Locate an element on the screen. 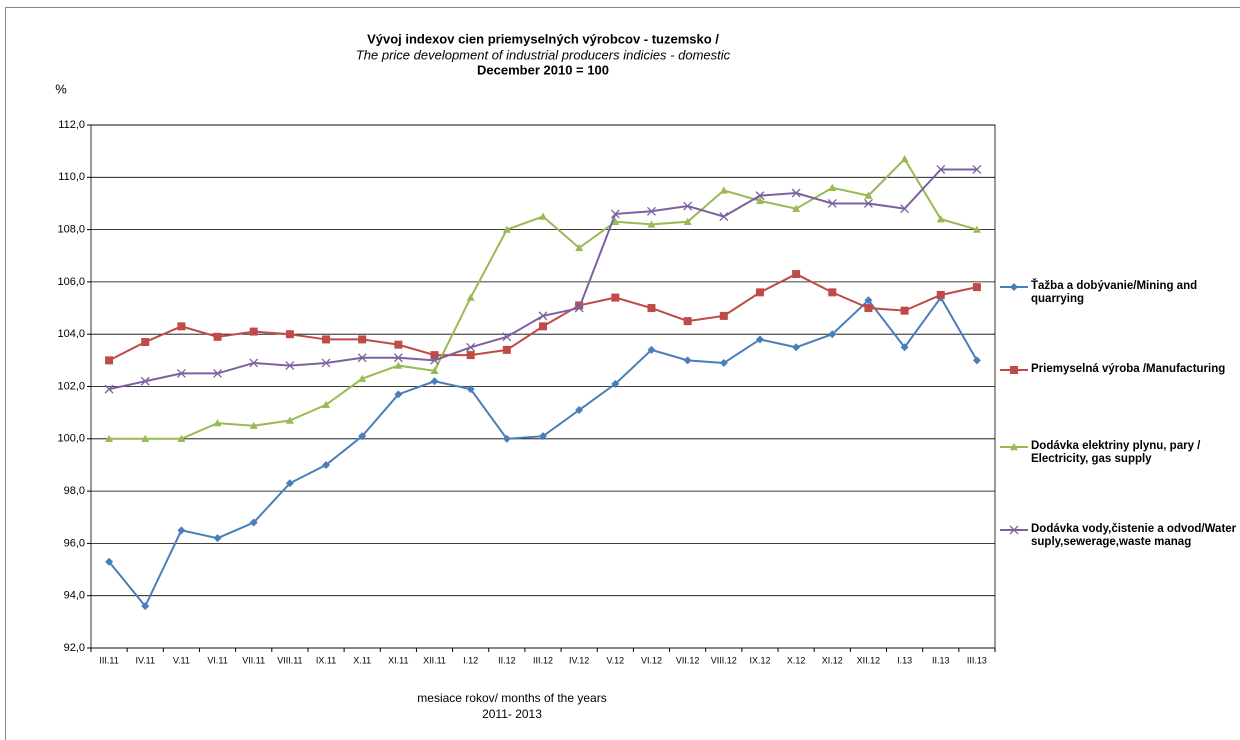 This screenshot has width=1240, height=740. y-tick-label: 102,0 is located at coordinates (71, 386).